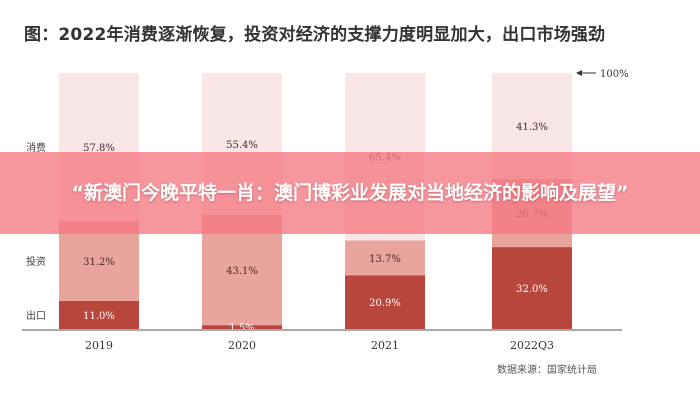 Image resolution: width=700 pixels, height=400 pixels. I want to click on bar-投资-2019, so click(99, 260).